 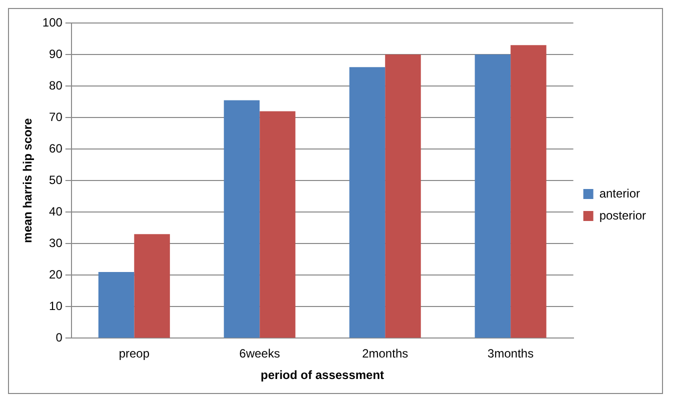 I want to click on legend-label: posterior, so click(x=622, y=215).